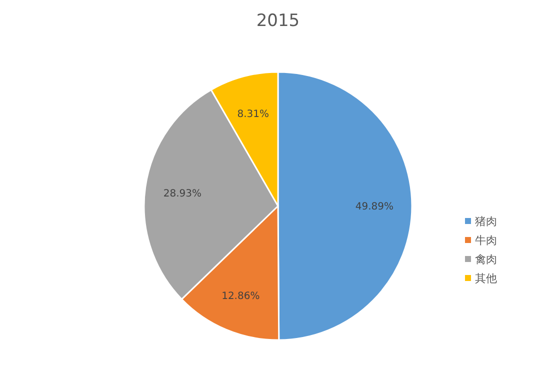 This screenshot has height=373, width=546. I want to click on legend-label: 禽肉, so click(486, 259).